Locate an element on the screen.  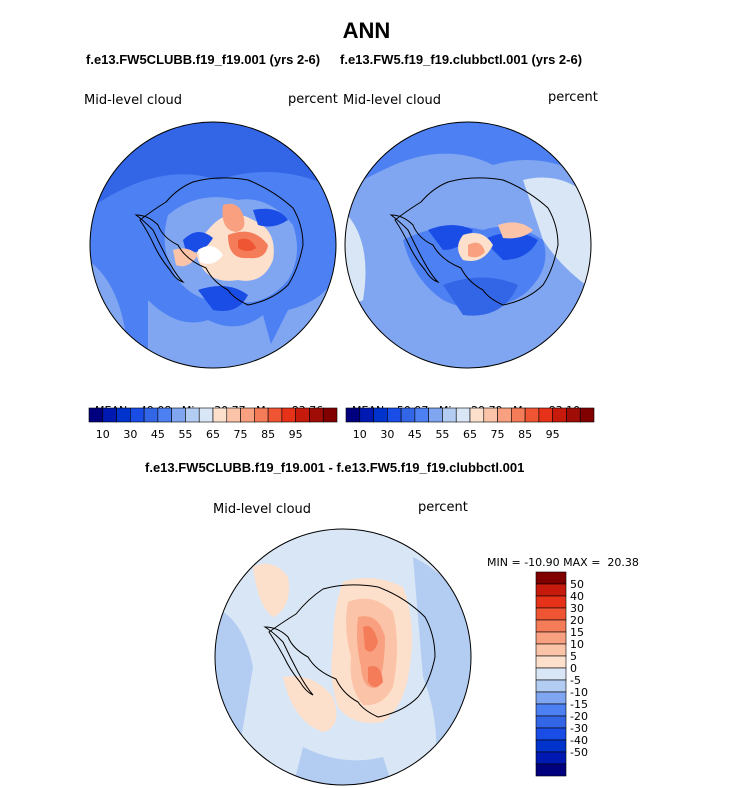
right-panel-variable: Mid-level cloud is located at coordinates (392, 100).